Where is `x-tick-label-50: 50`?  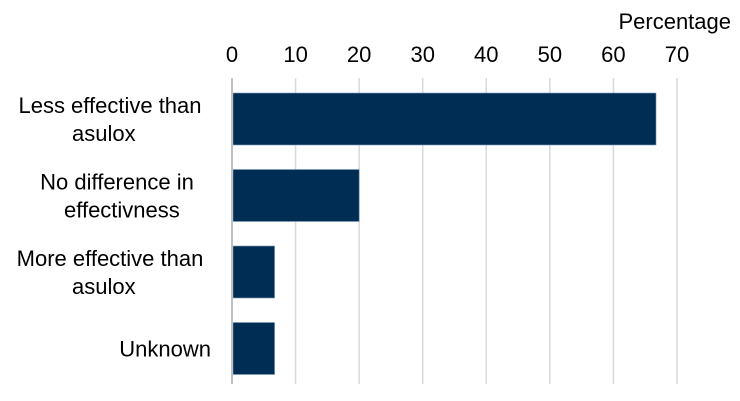 x-tick-label-50: 50 is located at coordinates (550, 54).